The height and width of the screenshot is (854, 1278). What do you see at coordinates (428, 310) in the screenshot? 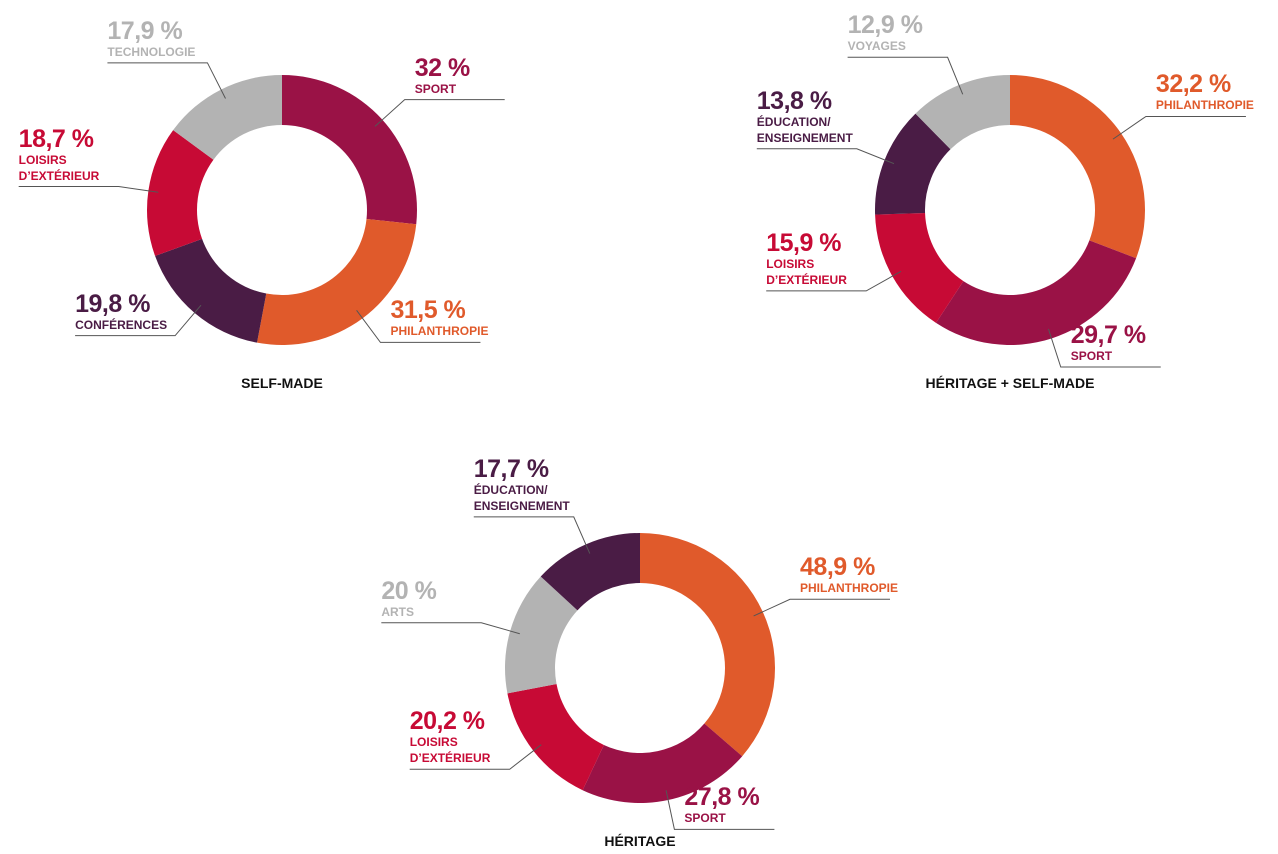
I see `value-label: 31,5 %` at bounding box center [428, 310].